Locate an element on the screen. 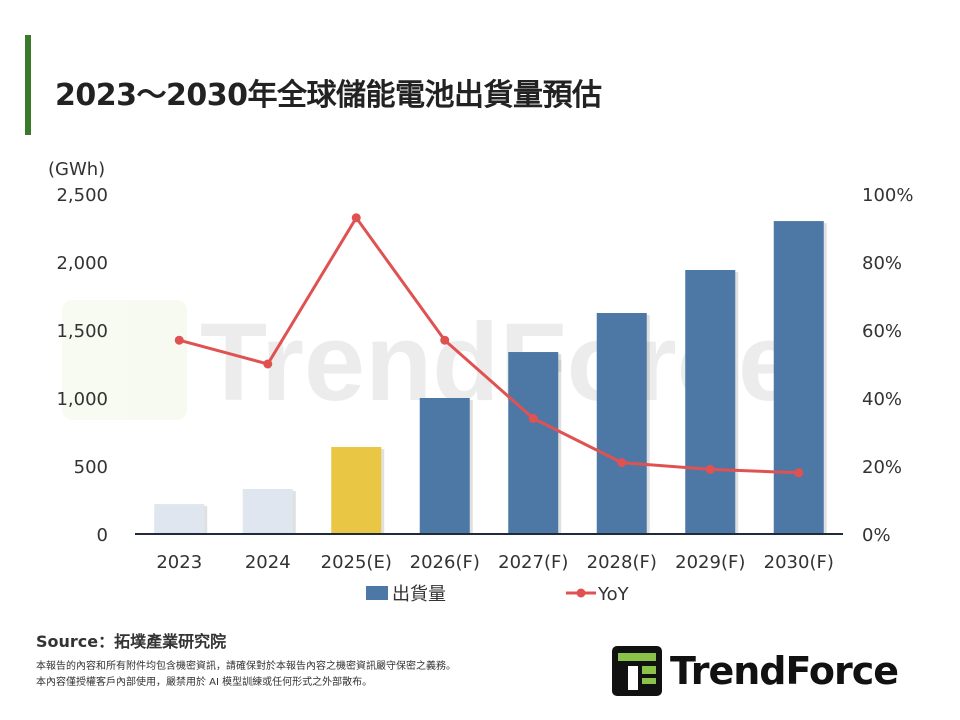 The image size is (960, 720). y2-tick-label: 60% is located at coordinates (882, 331).